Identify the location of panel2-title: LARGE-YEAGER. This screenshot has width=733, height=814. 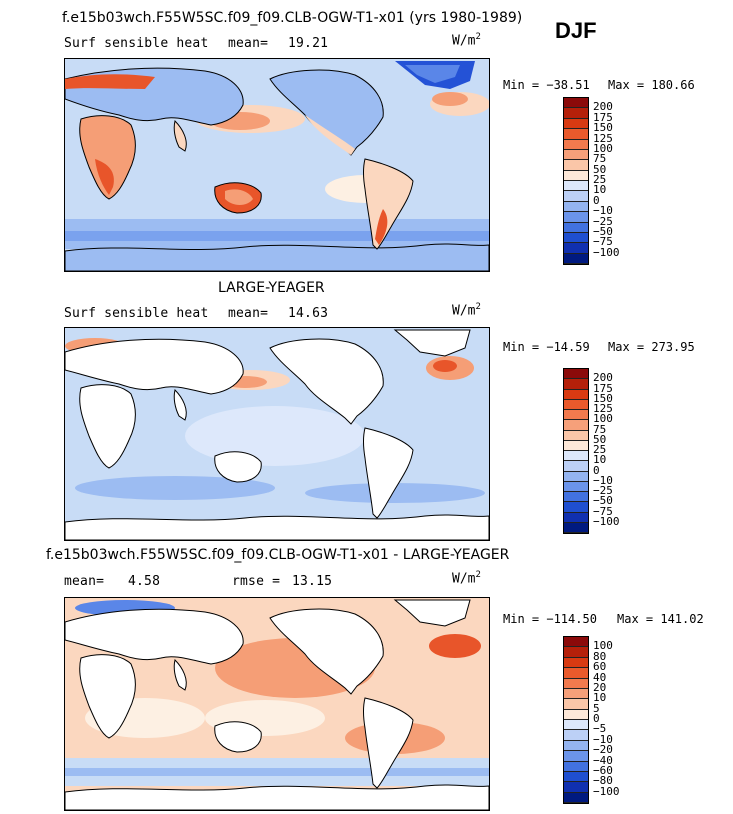
(271, 288).